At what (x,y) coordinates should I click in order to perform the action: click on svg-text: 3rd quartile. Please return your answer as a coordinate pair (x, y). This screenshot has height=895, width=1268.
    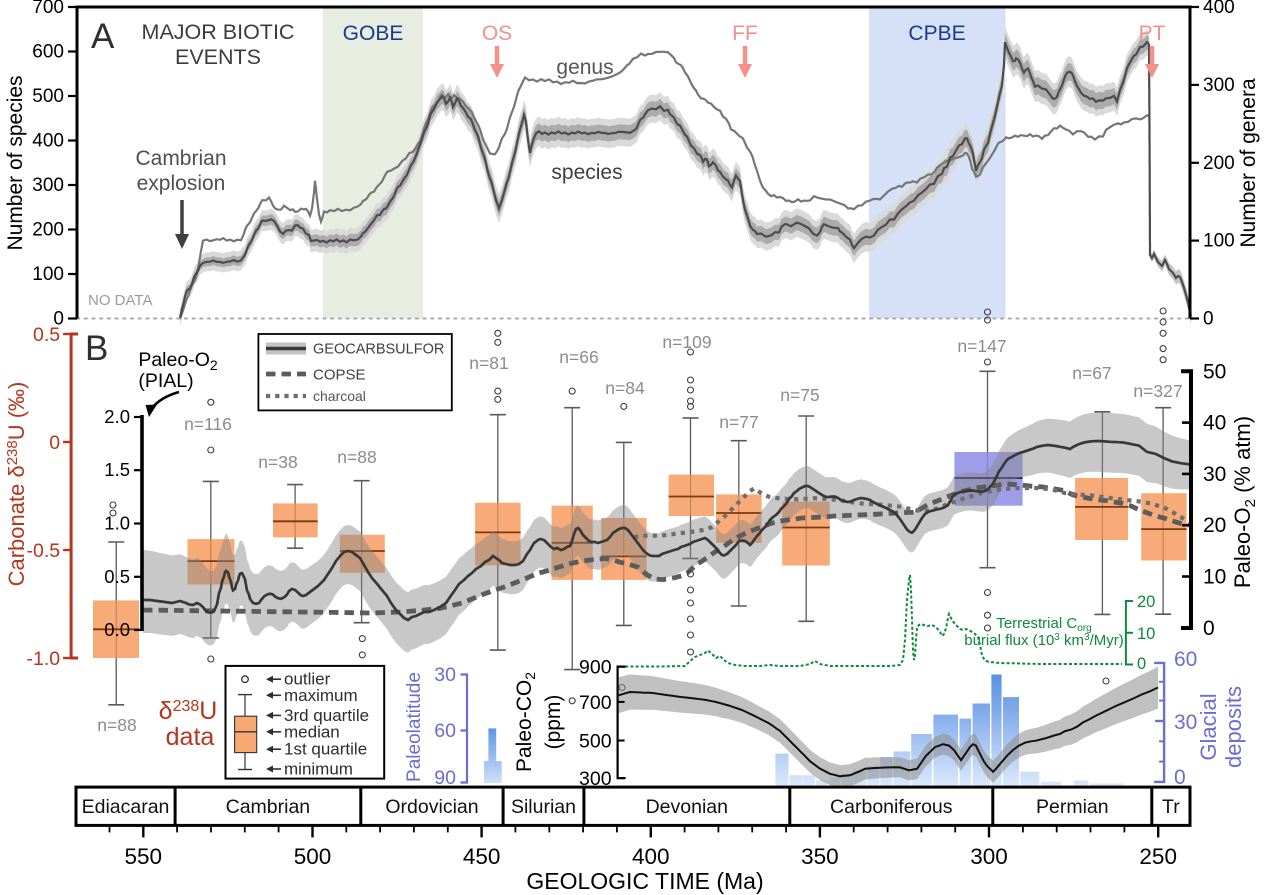
    Looking at the image, I should click on (326, 715).